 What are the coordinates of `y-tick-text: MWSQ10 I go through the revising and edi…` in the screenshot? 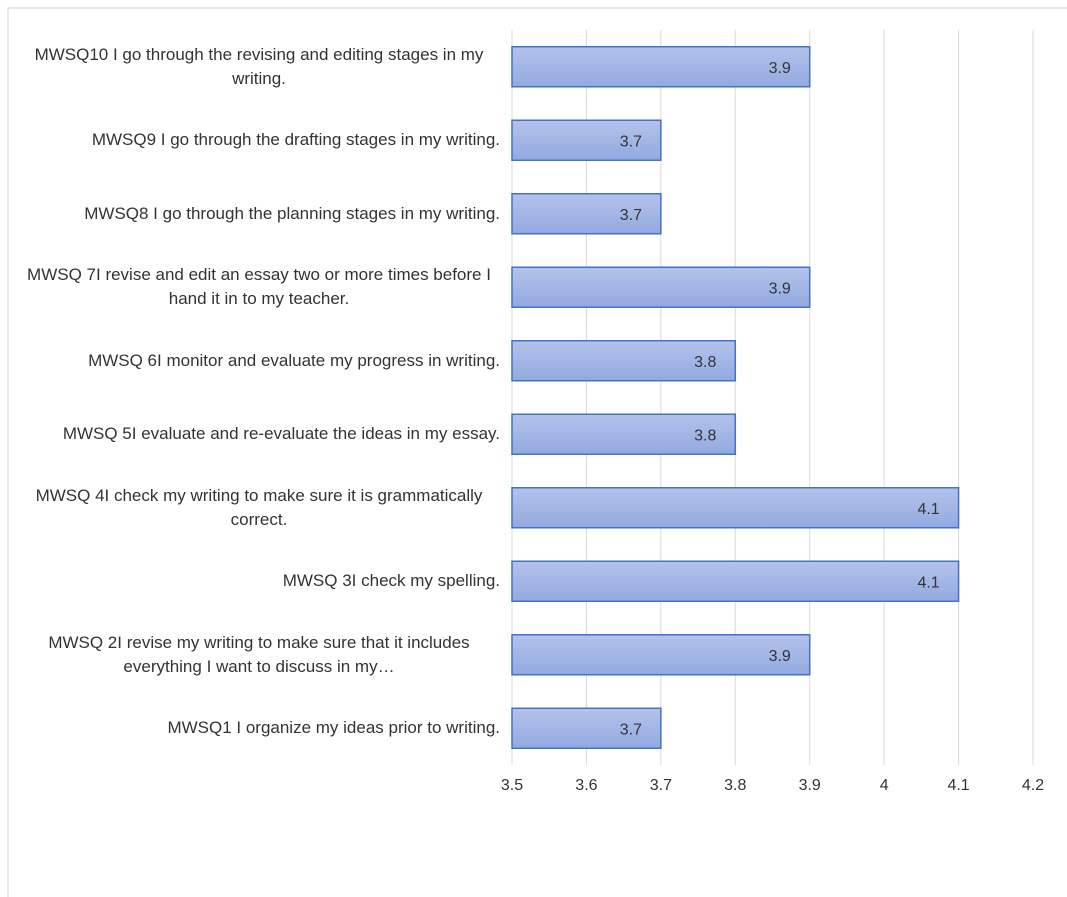 It's located at (259, 66).